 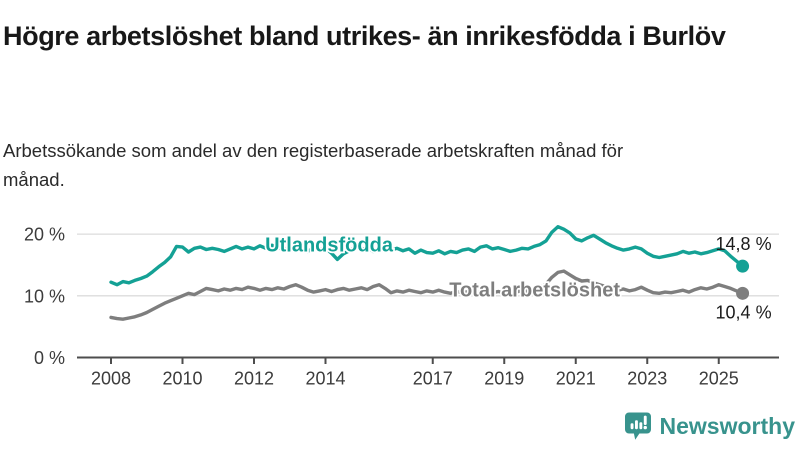 What do you see at coordinates (329, 246) in the screenshot?
I see `series-label-utlandsf-dda: Utlandsfödda` at bounding box center [329, 246].